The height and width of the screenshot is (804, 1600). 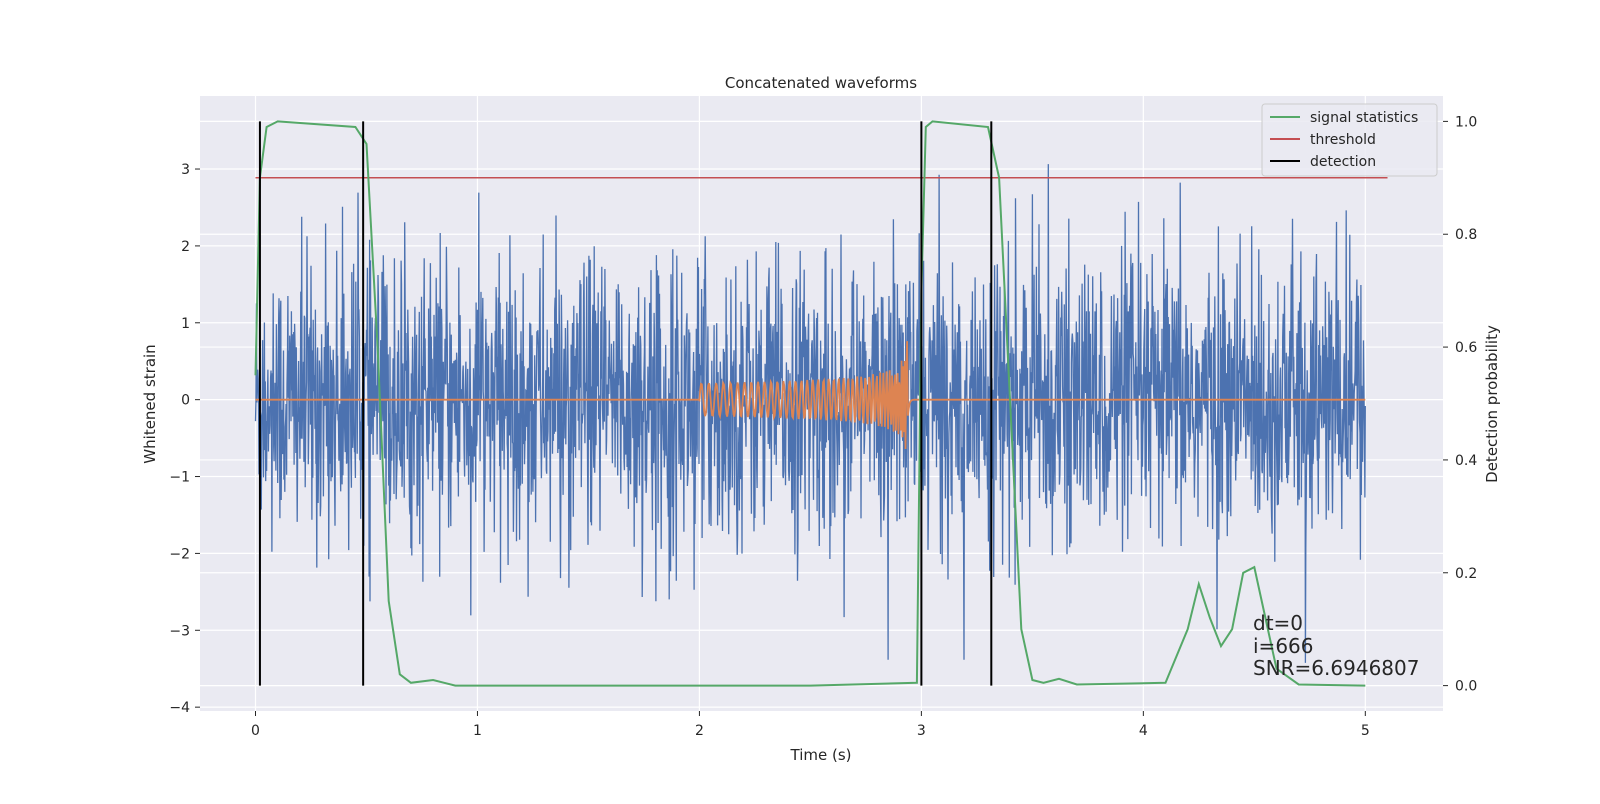 What do you see at coordinates (1466, 235) in the screenshot?
I see `y2-tick-label: 0.8` at bounding box center [1466, 235].